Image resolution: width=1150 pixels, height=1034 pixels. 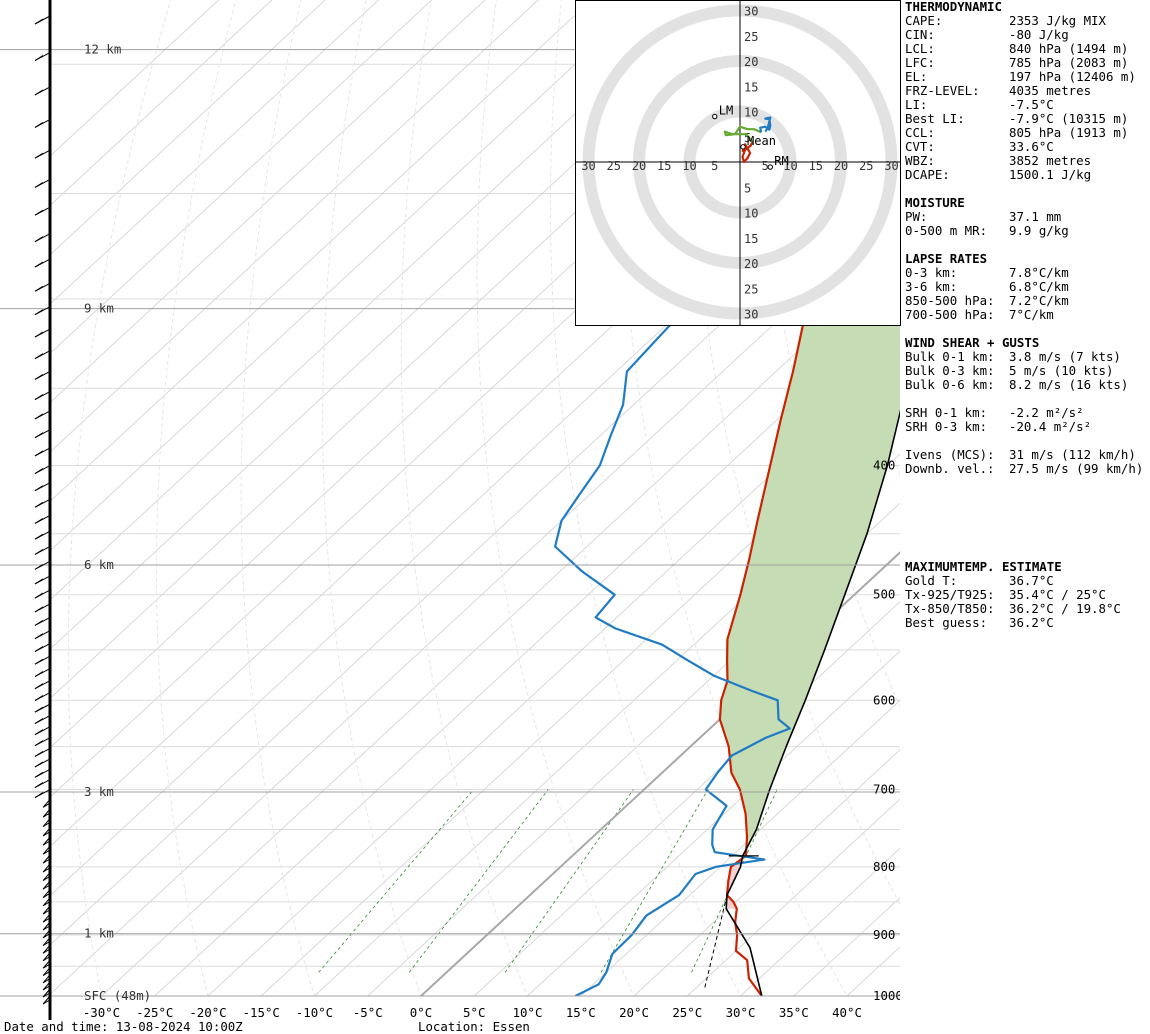 I want to click on maxtemp-row: Tx-850/T850: 36.2°C / 19.8°C, so click(x=1027, y=609).